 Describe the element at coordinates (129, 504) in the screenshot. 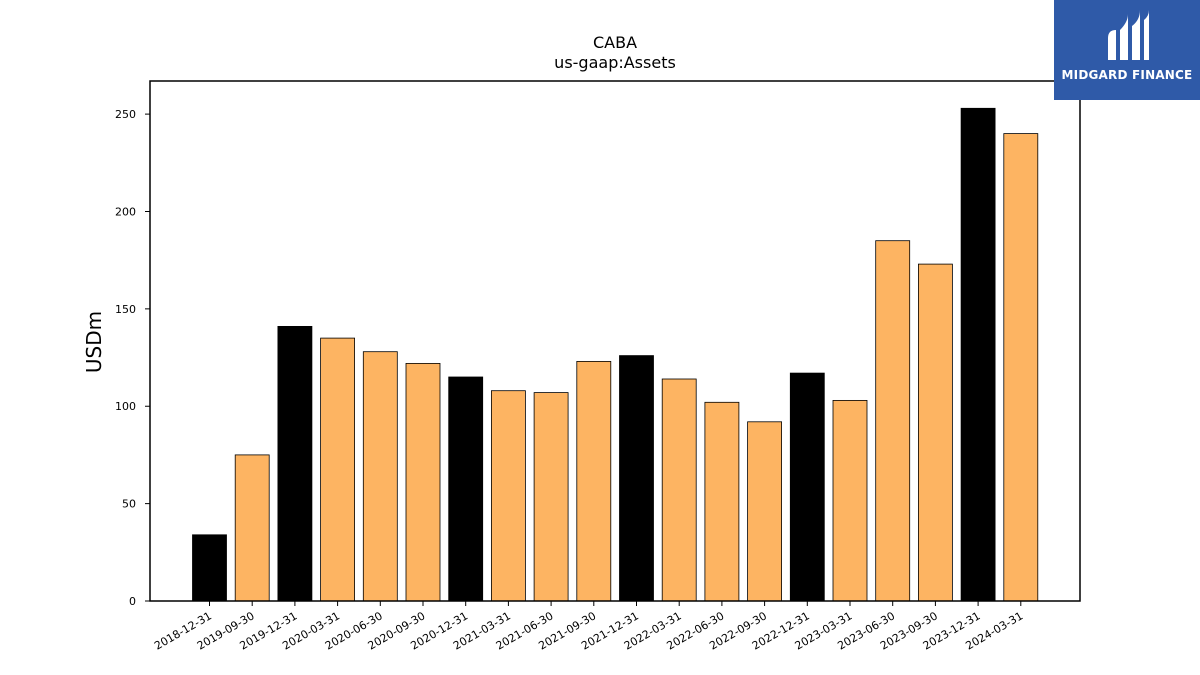

I see `y-tick-label: 50` at that location.